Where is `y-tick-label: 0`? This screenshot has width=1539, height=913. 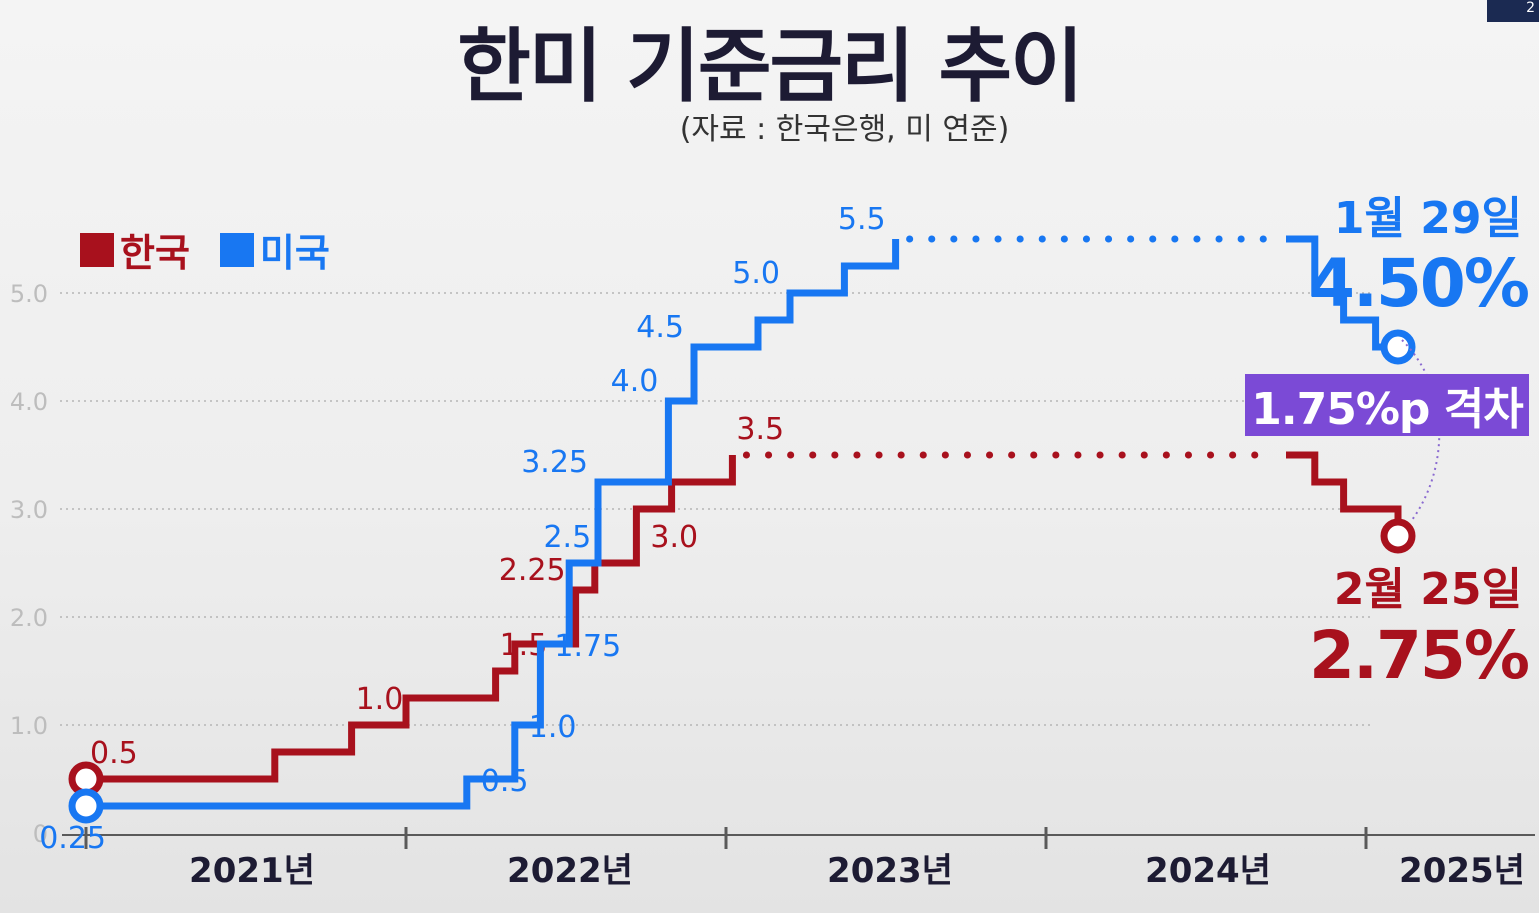 y-tick-label: 0 is located at coordinates (40, 834).